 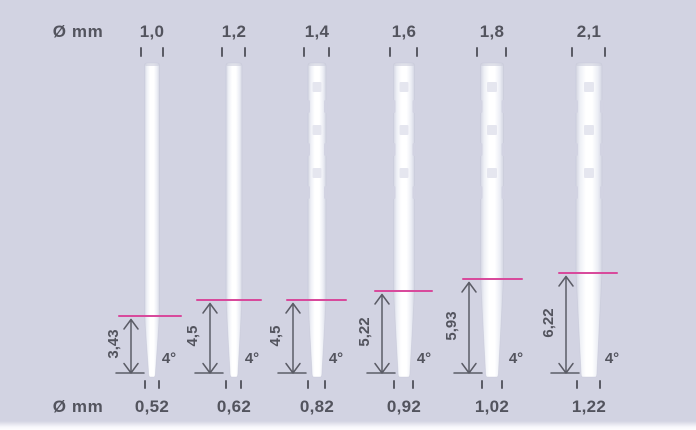 I want to click on diameter-unit-label-top: Ø mm, so click(x=78, y=31).